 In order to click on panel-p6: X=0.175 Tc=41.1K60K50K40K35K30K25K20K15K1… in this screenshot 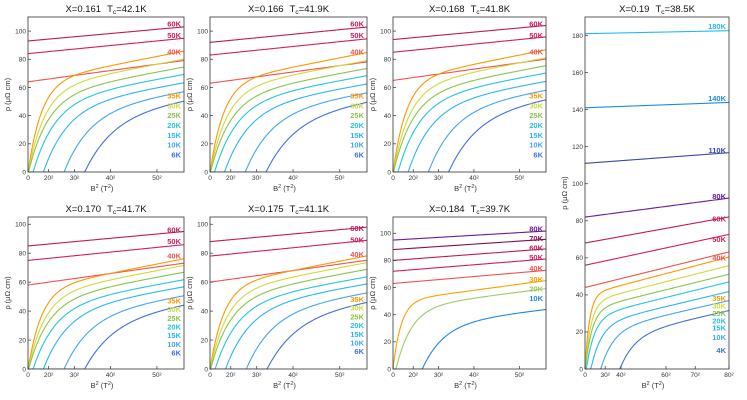, I will do `click(276, 297)`.